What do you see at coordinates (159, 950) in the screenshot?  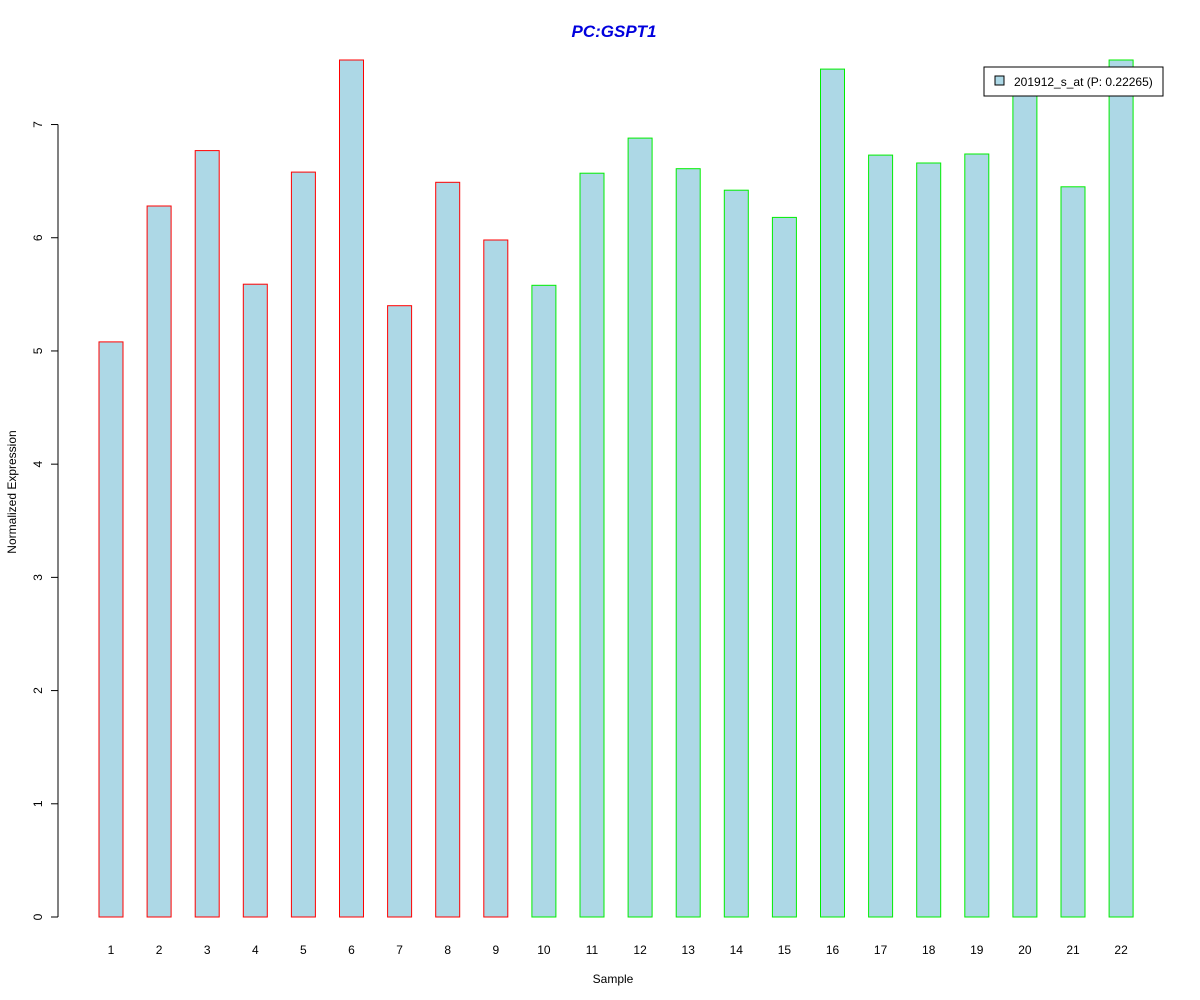 I see `x-tick-label: 2` at bounding box center [159, 950].